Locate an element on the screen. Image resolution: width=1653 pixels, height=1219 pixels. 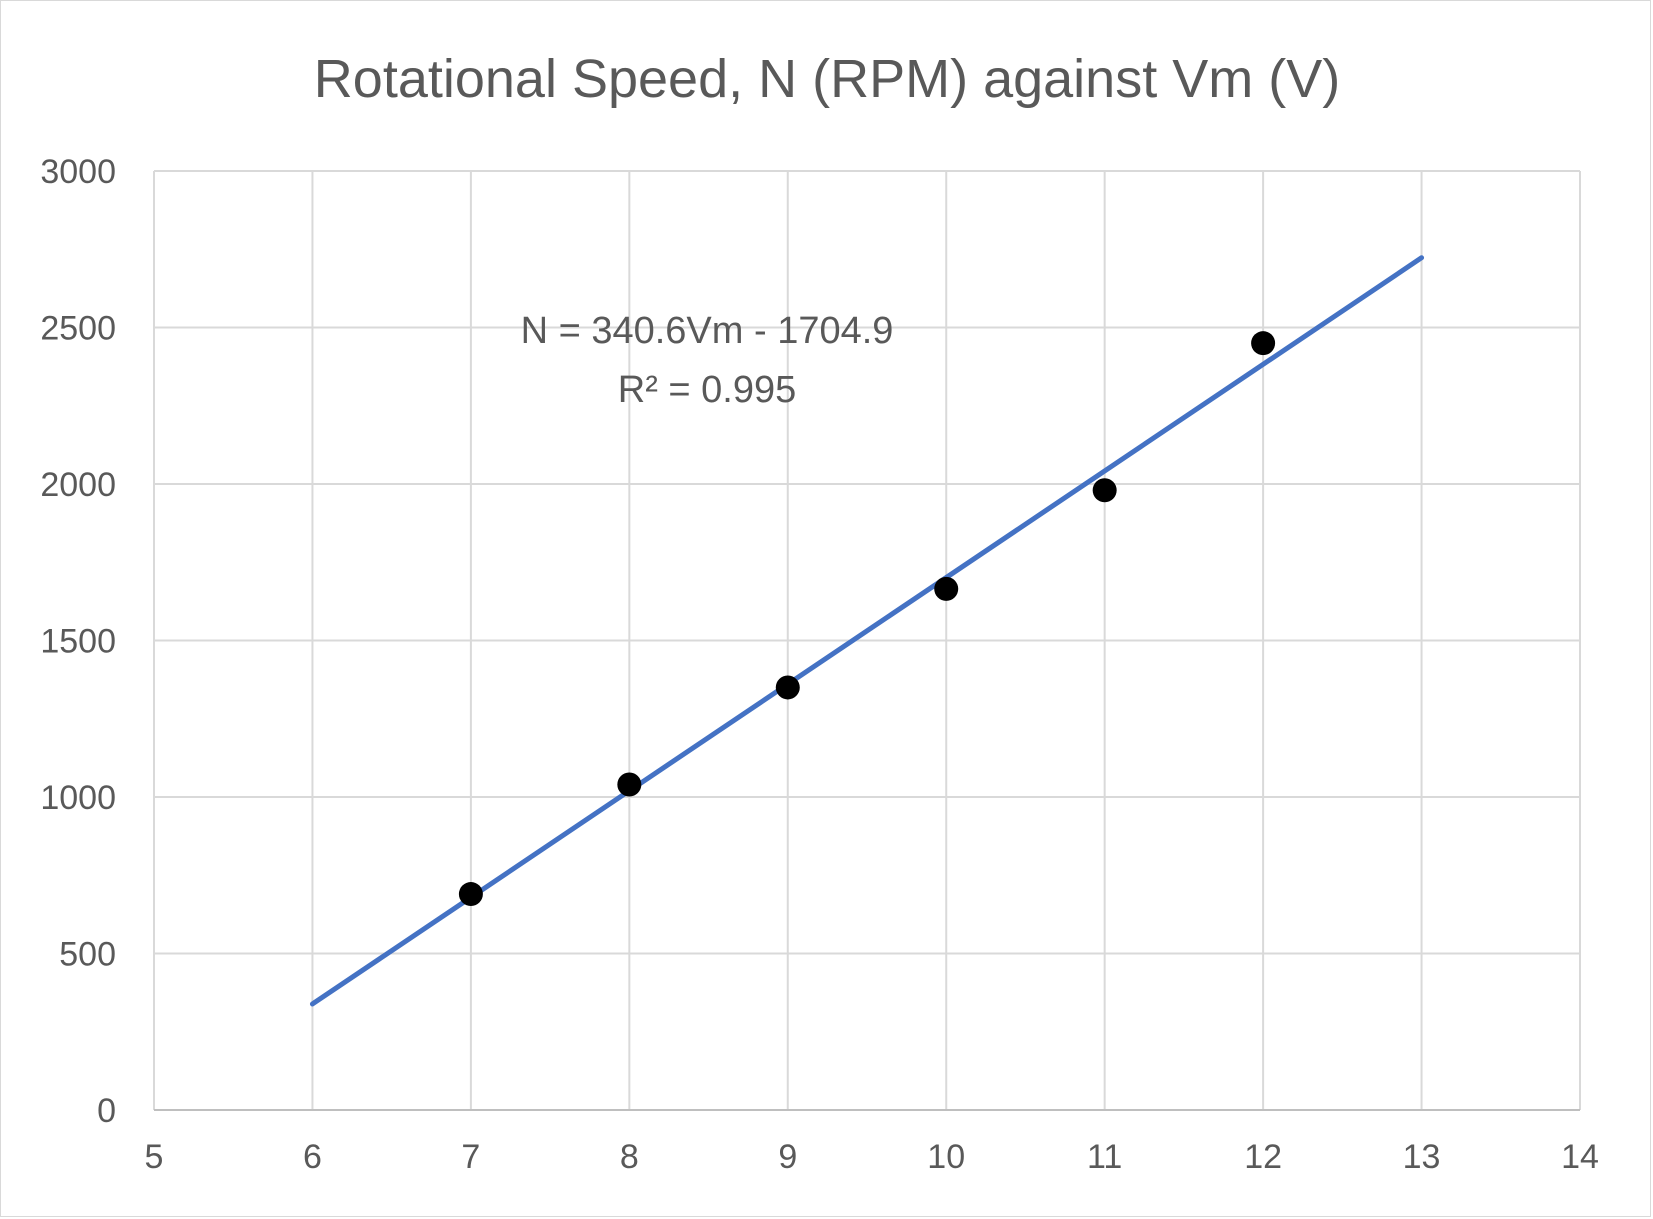
y-tick-label: 0 is located at coordinates (106, 1111).